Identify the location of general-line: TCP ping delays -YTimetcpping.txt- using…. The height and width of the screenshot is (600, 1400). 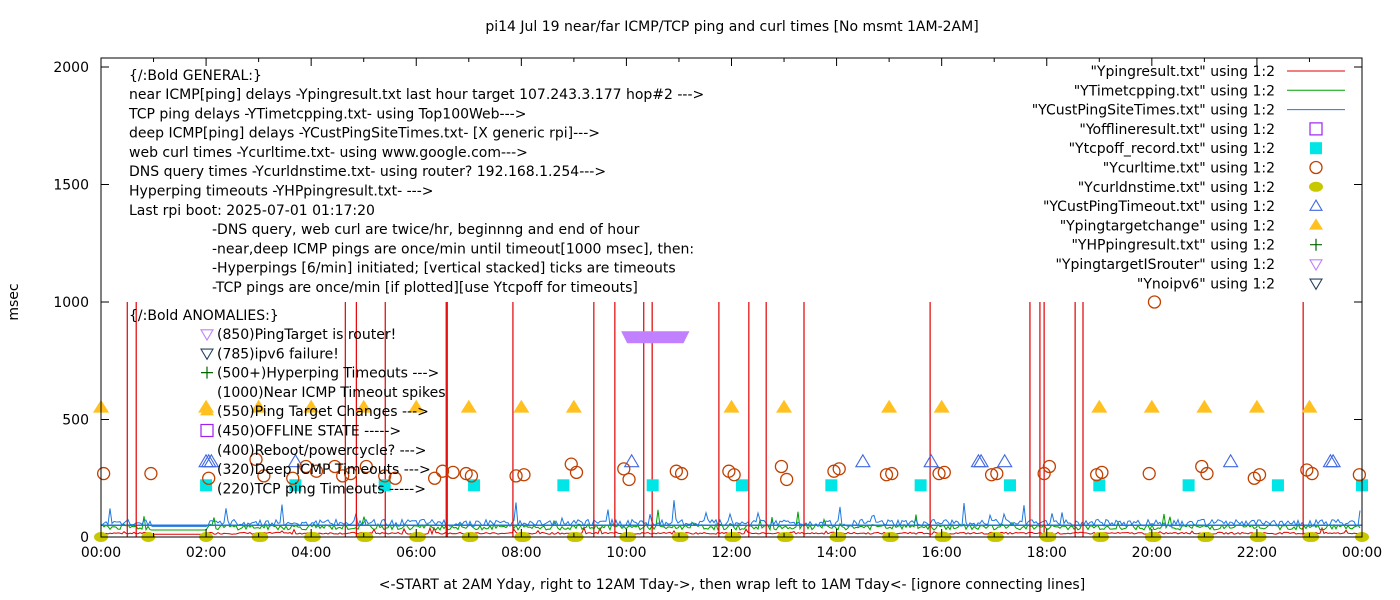
(327, 114).